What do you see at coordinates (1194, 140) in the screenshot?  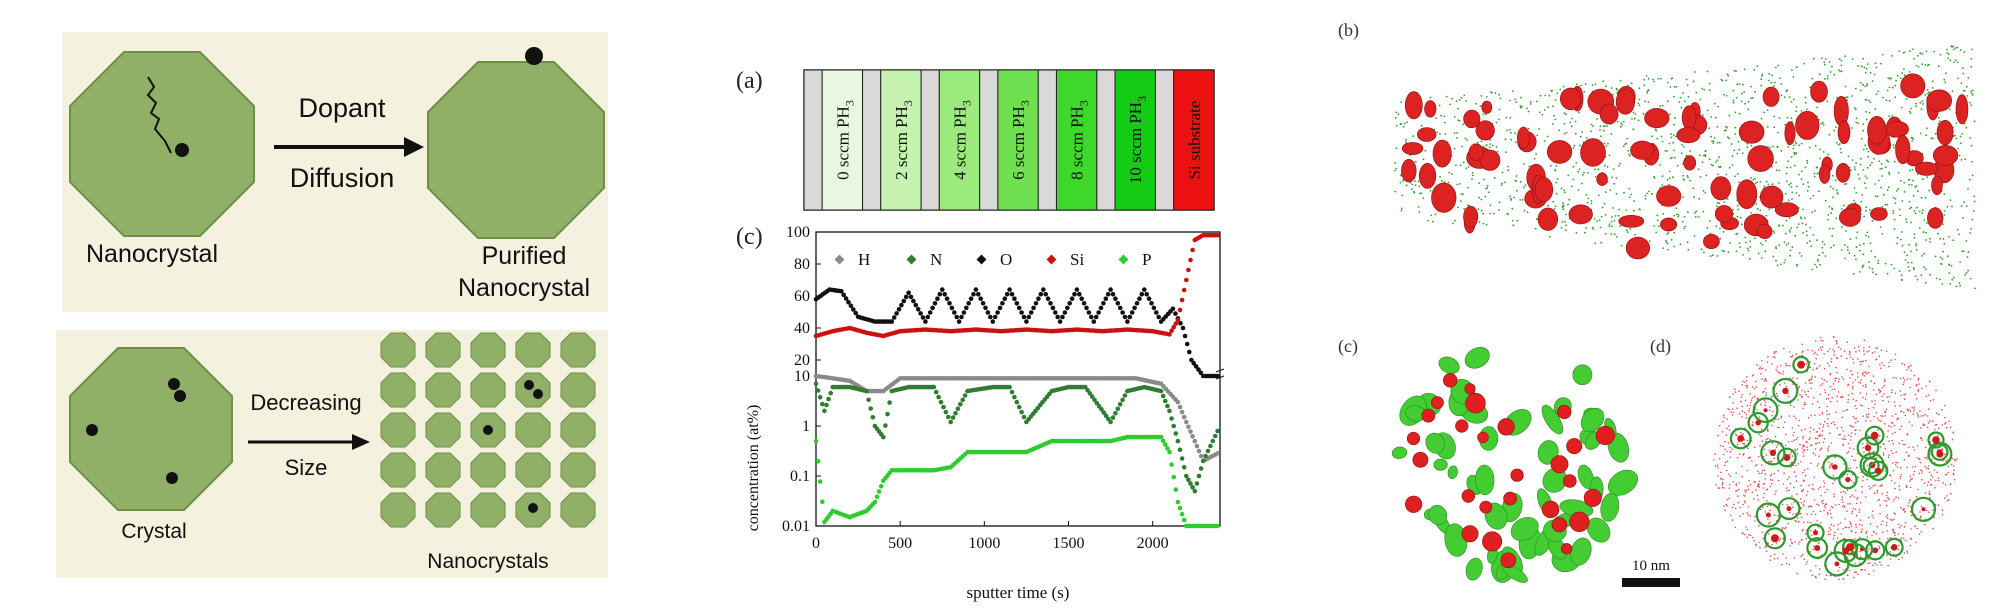 I see `layer-label: Si substrate` at bounding box center [1194, 140].